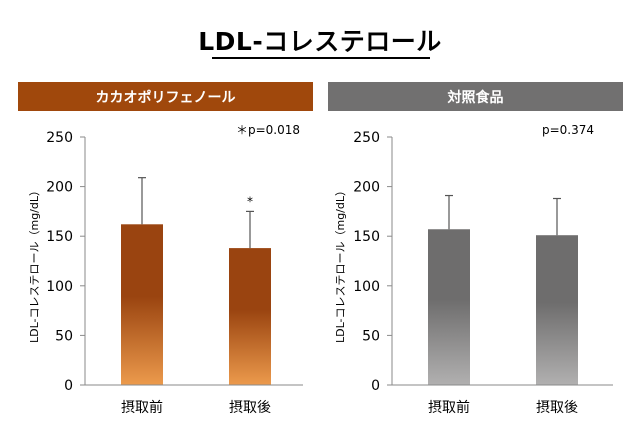 This screenshot has height=447, width=640. Describe the element at coordinates (268, 130) in the screenshot. I see `p-value-annotation: ＊p=0.018` at that location.